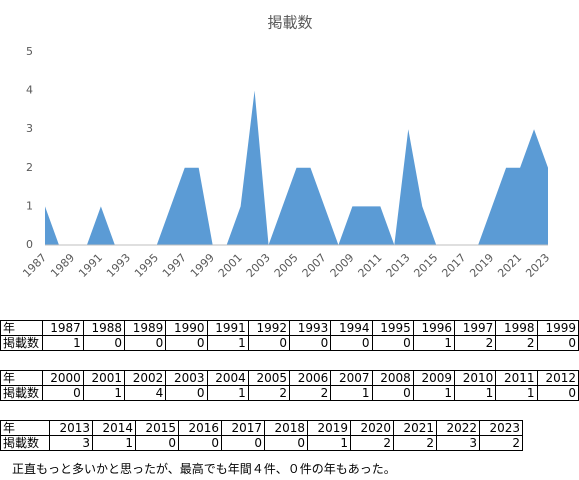 The width and height of the screenshot is (579, 480). I want to click on x-tick-label: 1989, so click(62, 265).